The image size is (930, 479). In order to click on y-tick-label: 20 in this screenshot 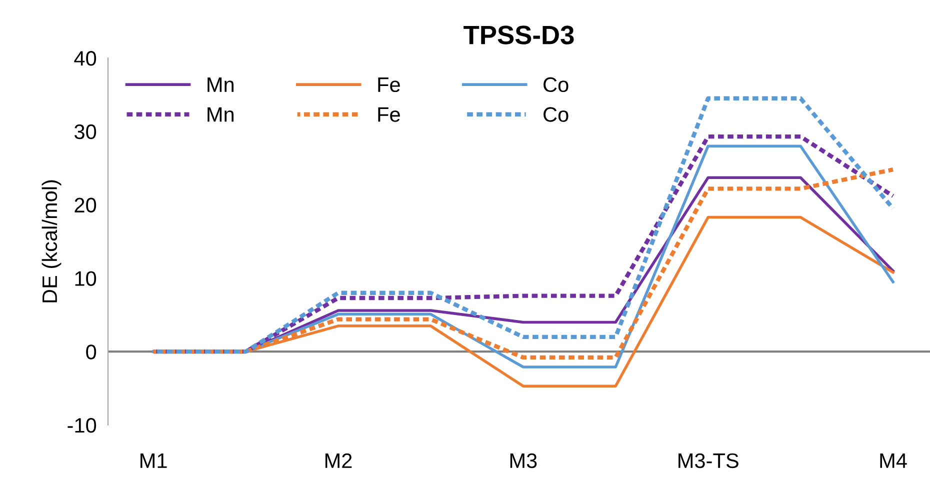, I will do `click(85, 205)`.